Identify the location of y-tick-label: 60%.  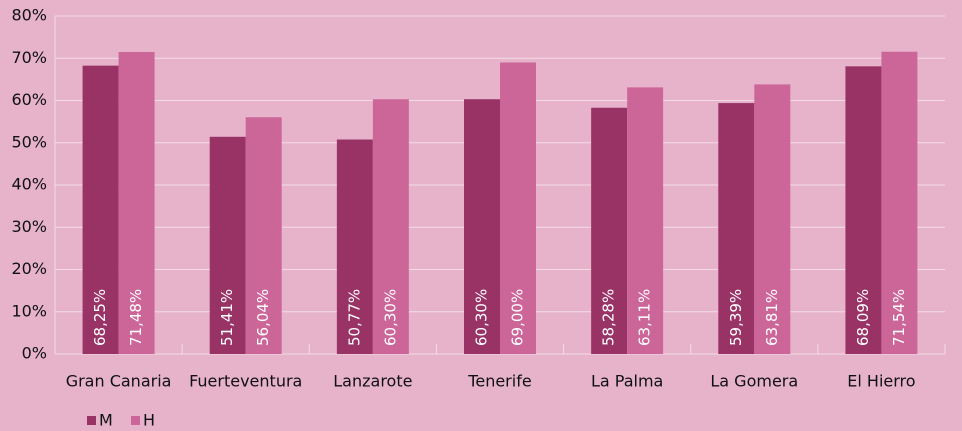
(29, 99).